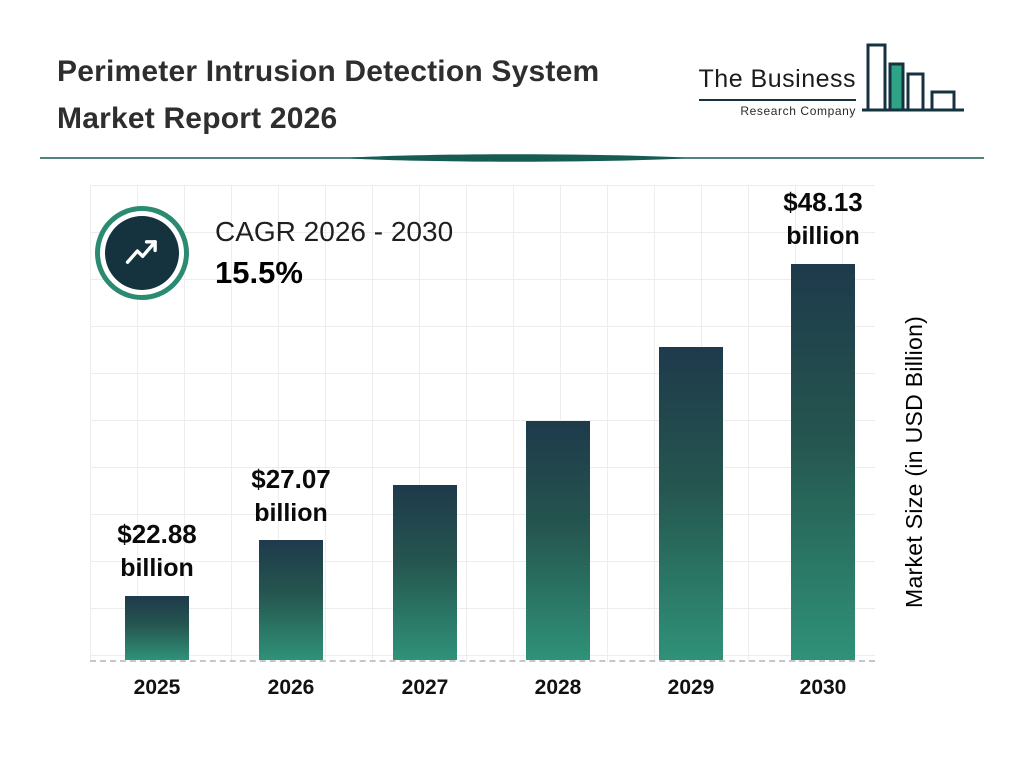 The width and height of the screenshot is (1024, 768). Describe the element at coordinates (798, 111) in the screenshot. I see `company-tagline: Research Company` at that location.